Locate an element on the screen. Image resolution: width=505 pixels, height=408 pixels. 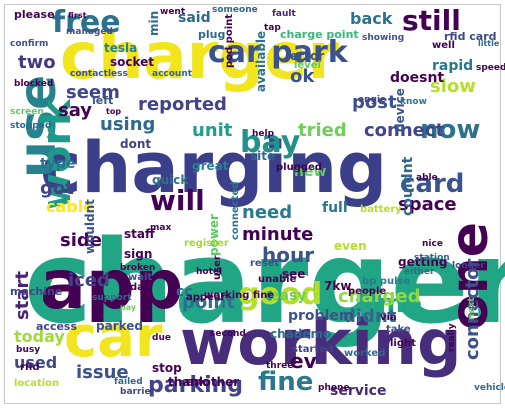
cloud-word-well: well is located at coordinates (443, 45).